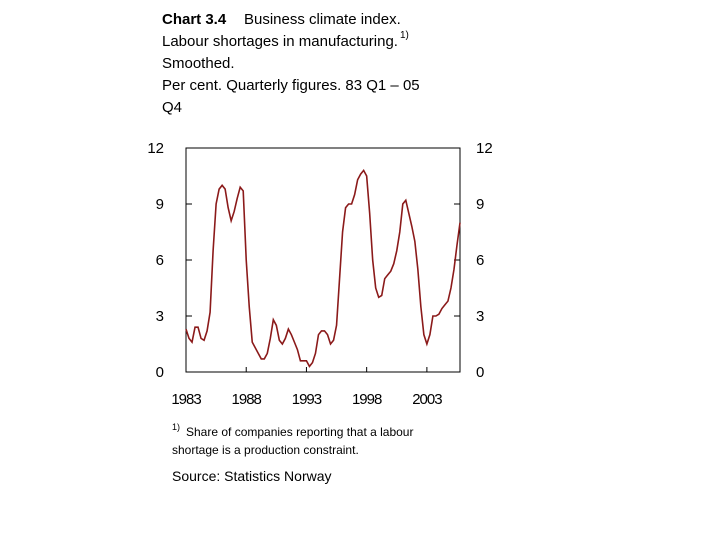 This screenshot has height=545, width=720. Describe the element at coordinates (247, 399) in the screenshot. I see `x-tick-label: 1988` at that location.